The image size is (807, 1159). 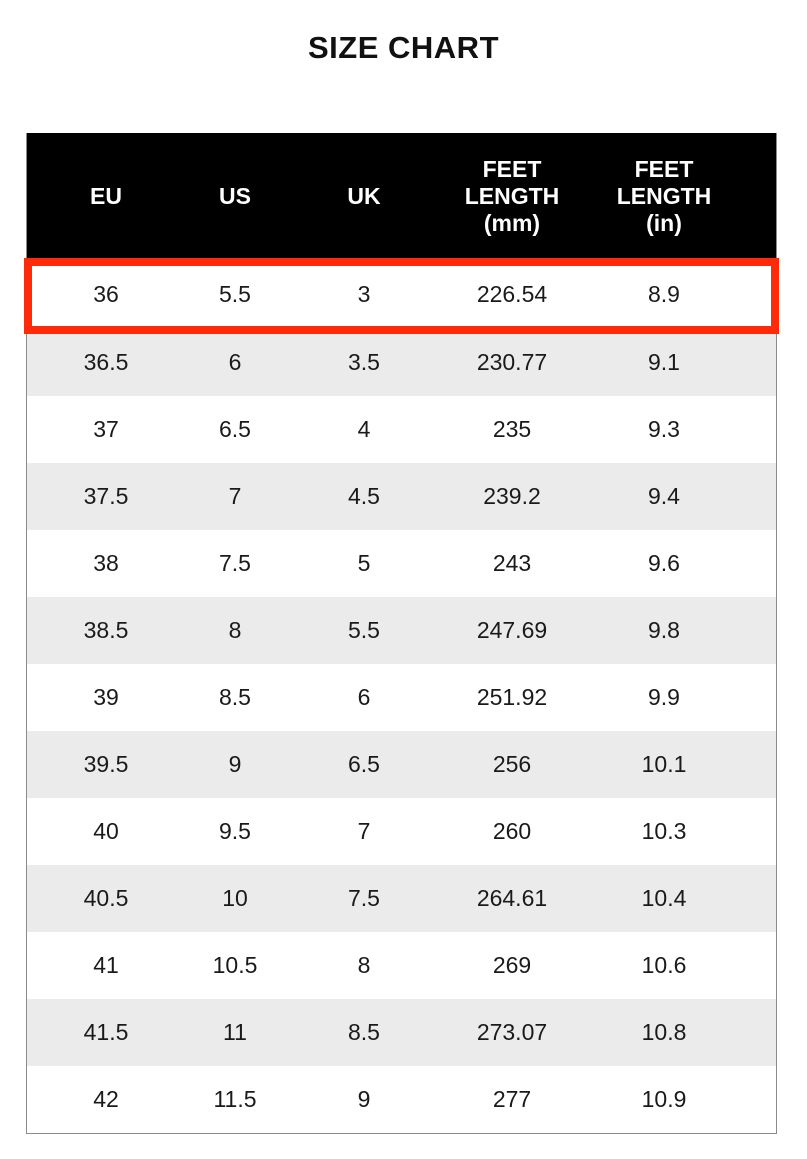 What do you see at coordinates (106, 831) in the screenshot?
I see `table-cell: 40` at bounding box center [106, 831].